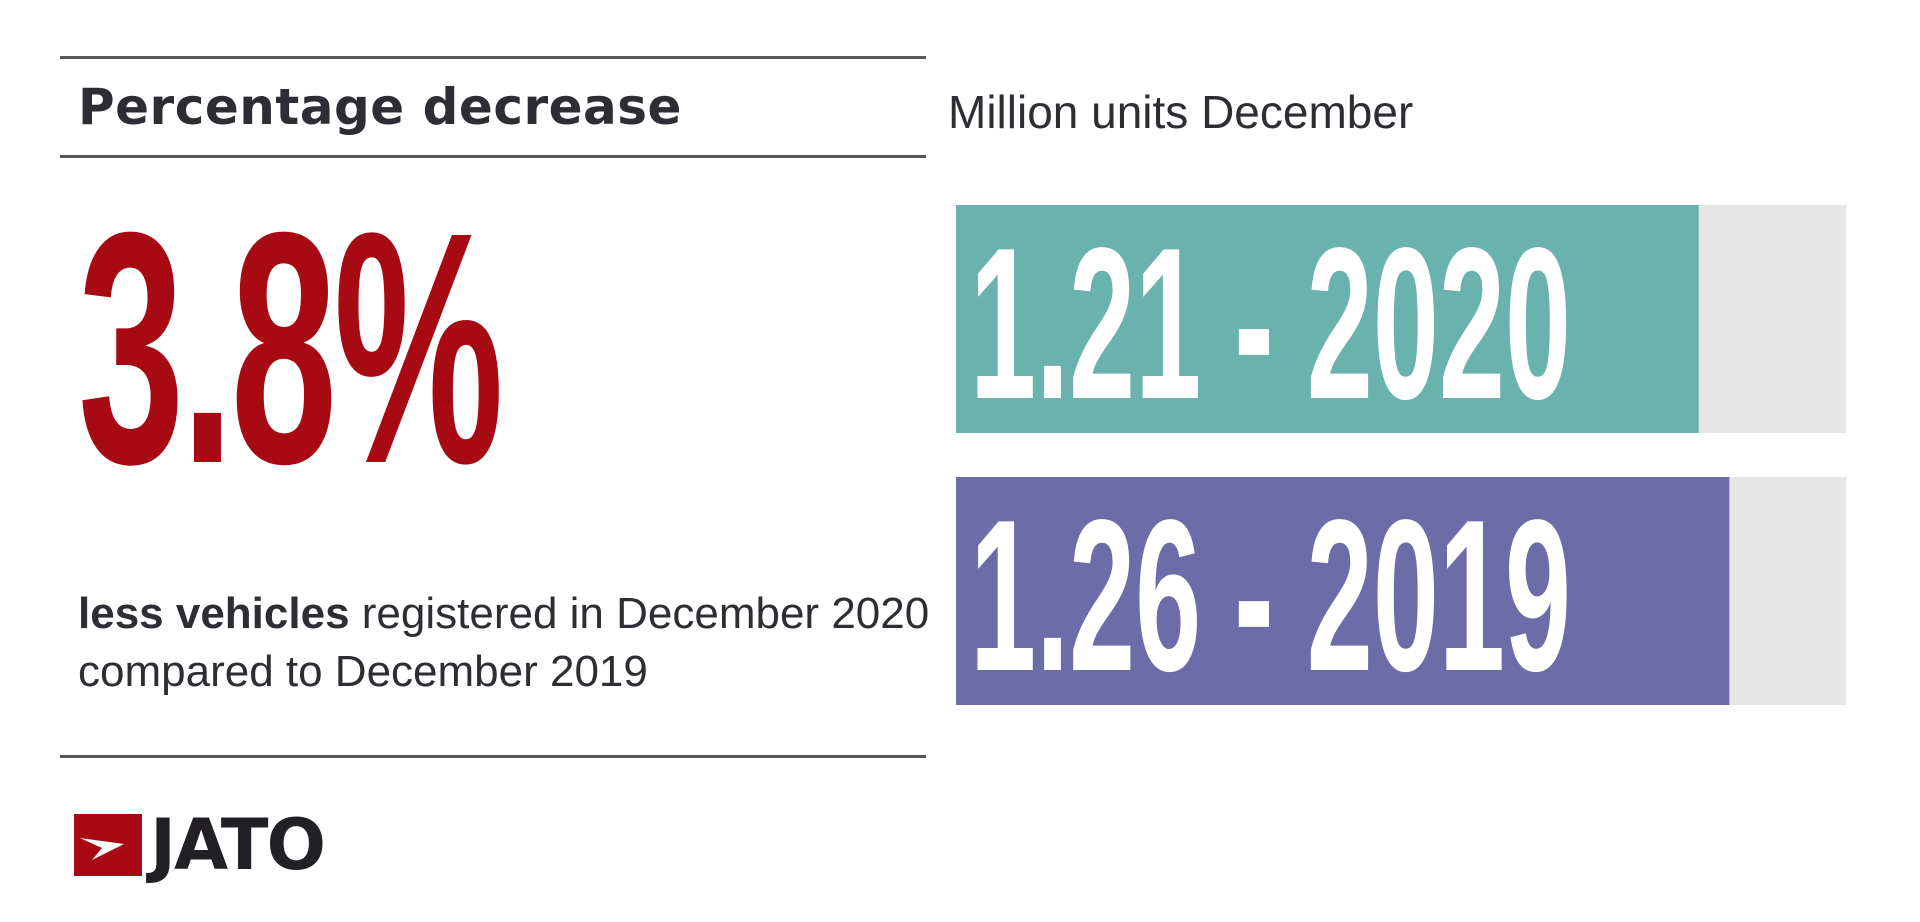 The height and width of the screenshot is (922, 1920). I want to click on bar-2020, so click(1327, 319).